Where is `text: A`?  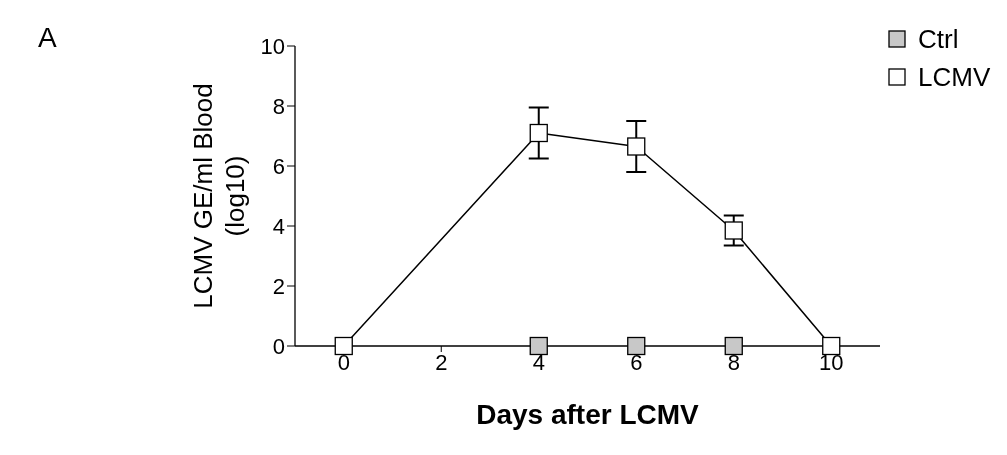
text: A is located at coordinates (47, 38).